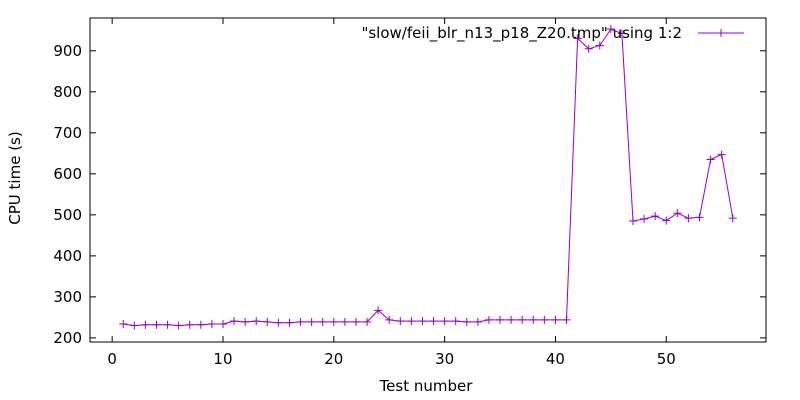 Image resolution: width=800 pixels, height=400 pixels. What do you see at coordinates (333, 359) in the screenshot?
I see `x-tick-label: 20` at bounding box center [333, 359].